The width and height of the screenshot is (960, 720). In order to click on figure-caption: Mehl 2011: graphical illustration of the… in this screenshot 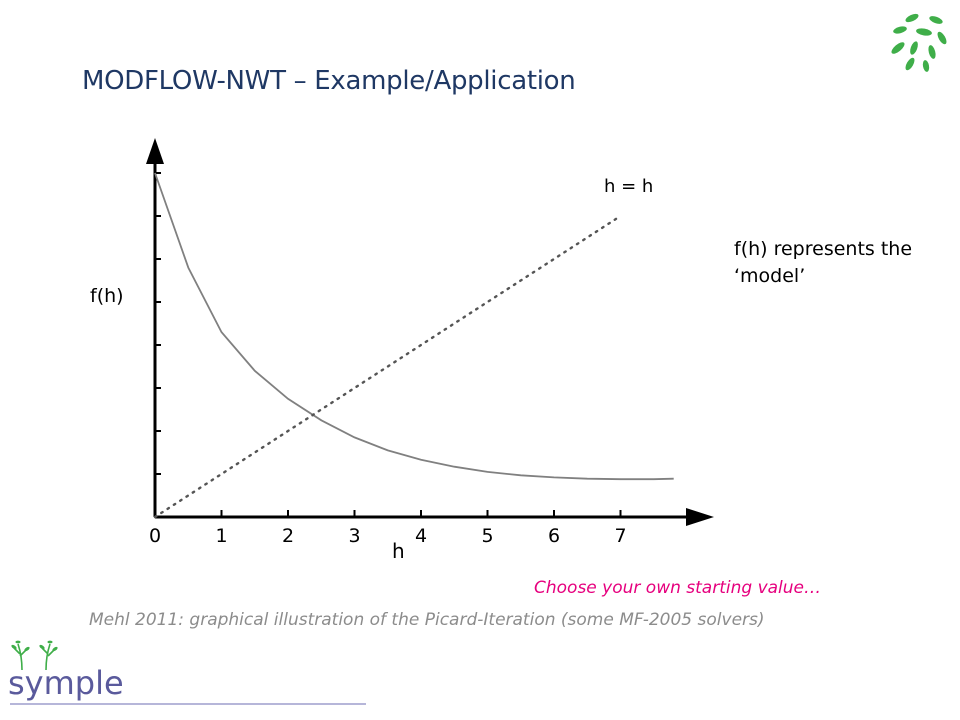, I will do `click(427, 620)`.